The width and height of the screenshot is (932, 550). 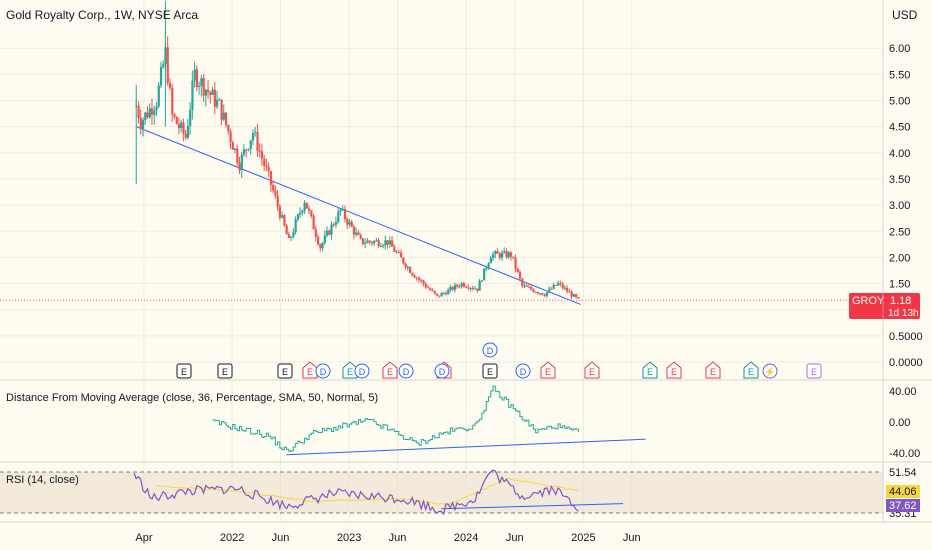 What do you see at coordinates (387, 538) in the screenshot?
I see `time-axis: Apr 2022 Jun 2023 Jun 2024 Jun 2025 Jun` at bounding box center [387, 538].